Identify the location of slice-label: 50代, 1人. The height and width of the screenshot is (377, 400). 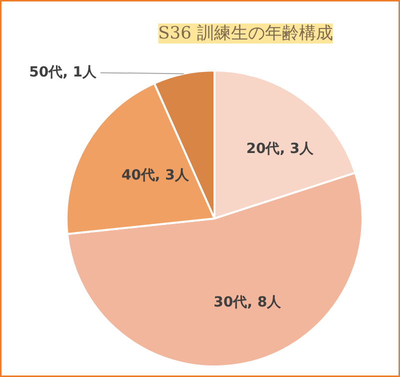
(63, 72).